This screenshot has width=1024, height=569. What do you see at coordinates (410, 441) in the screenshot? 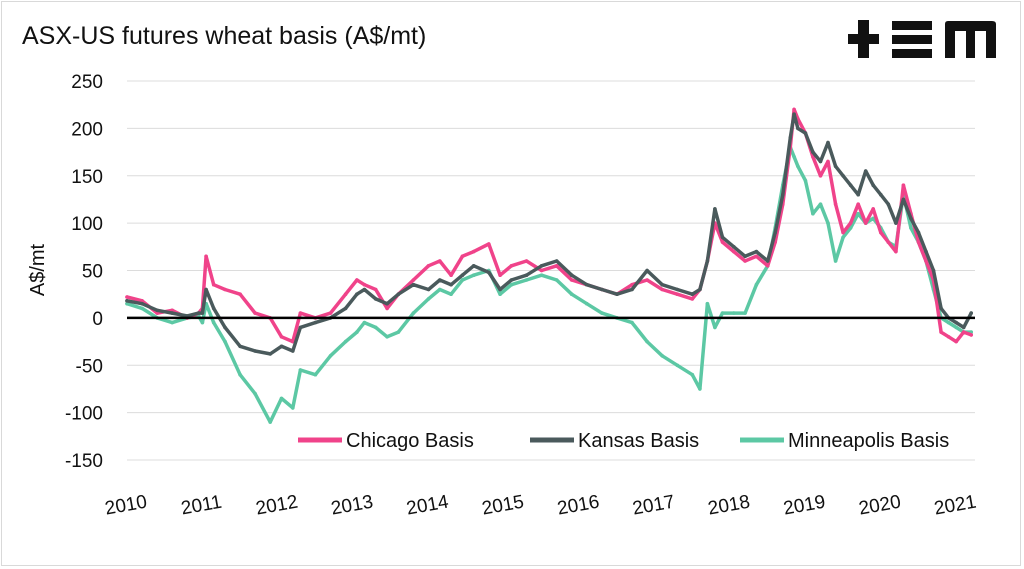
I see `legend-label: Chicago Basis` at bounding box center [410, 441].